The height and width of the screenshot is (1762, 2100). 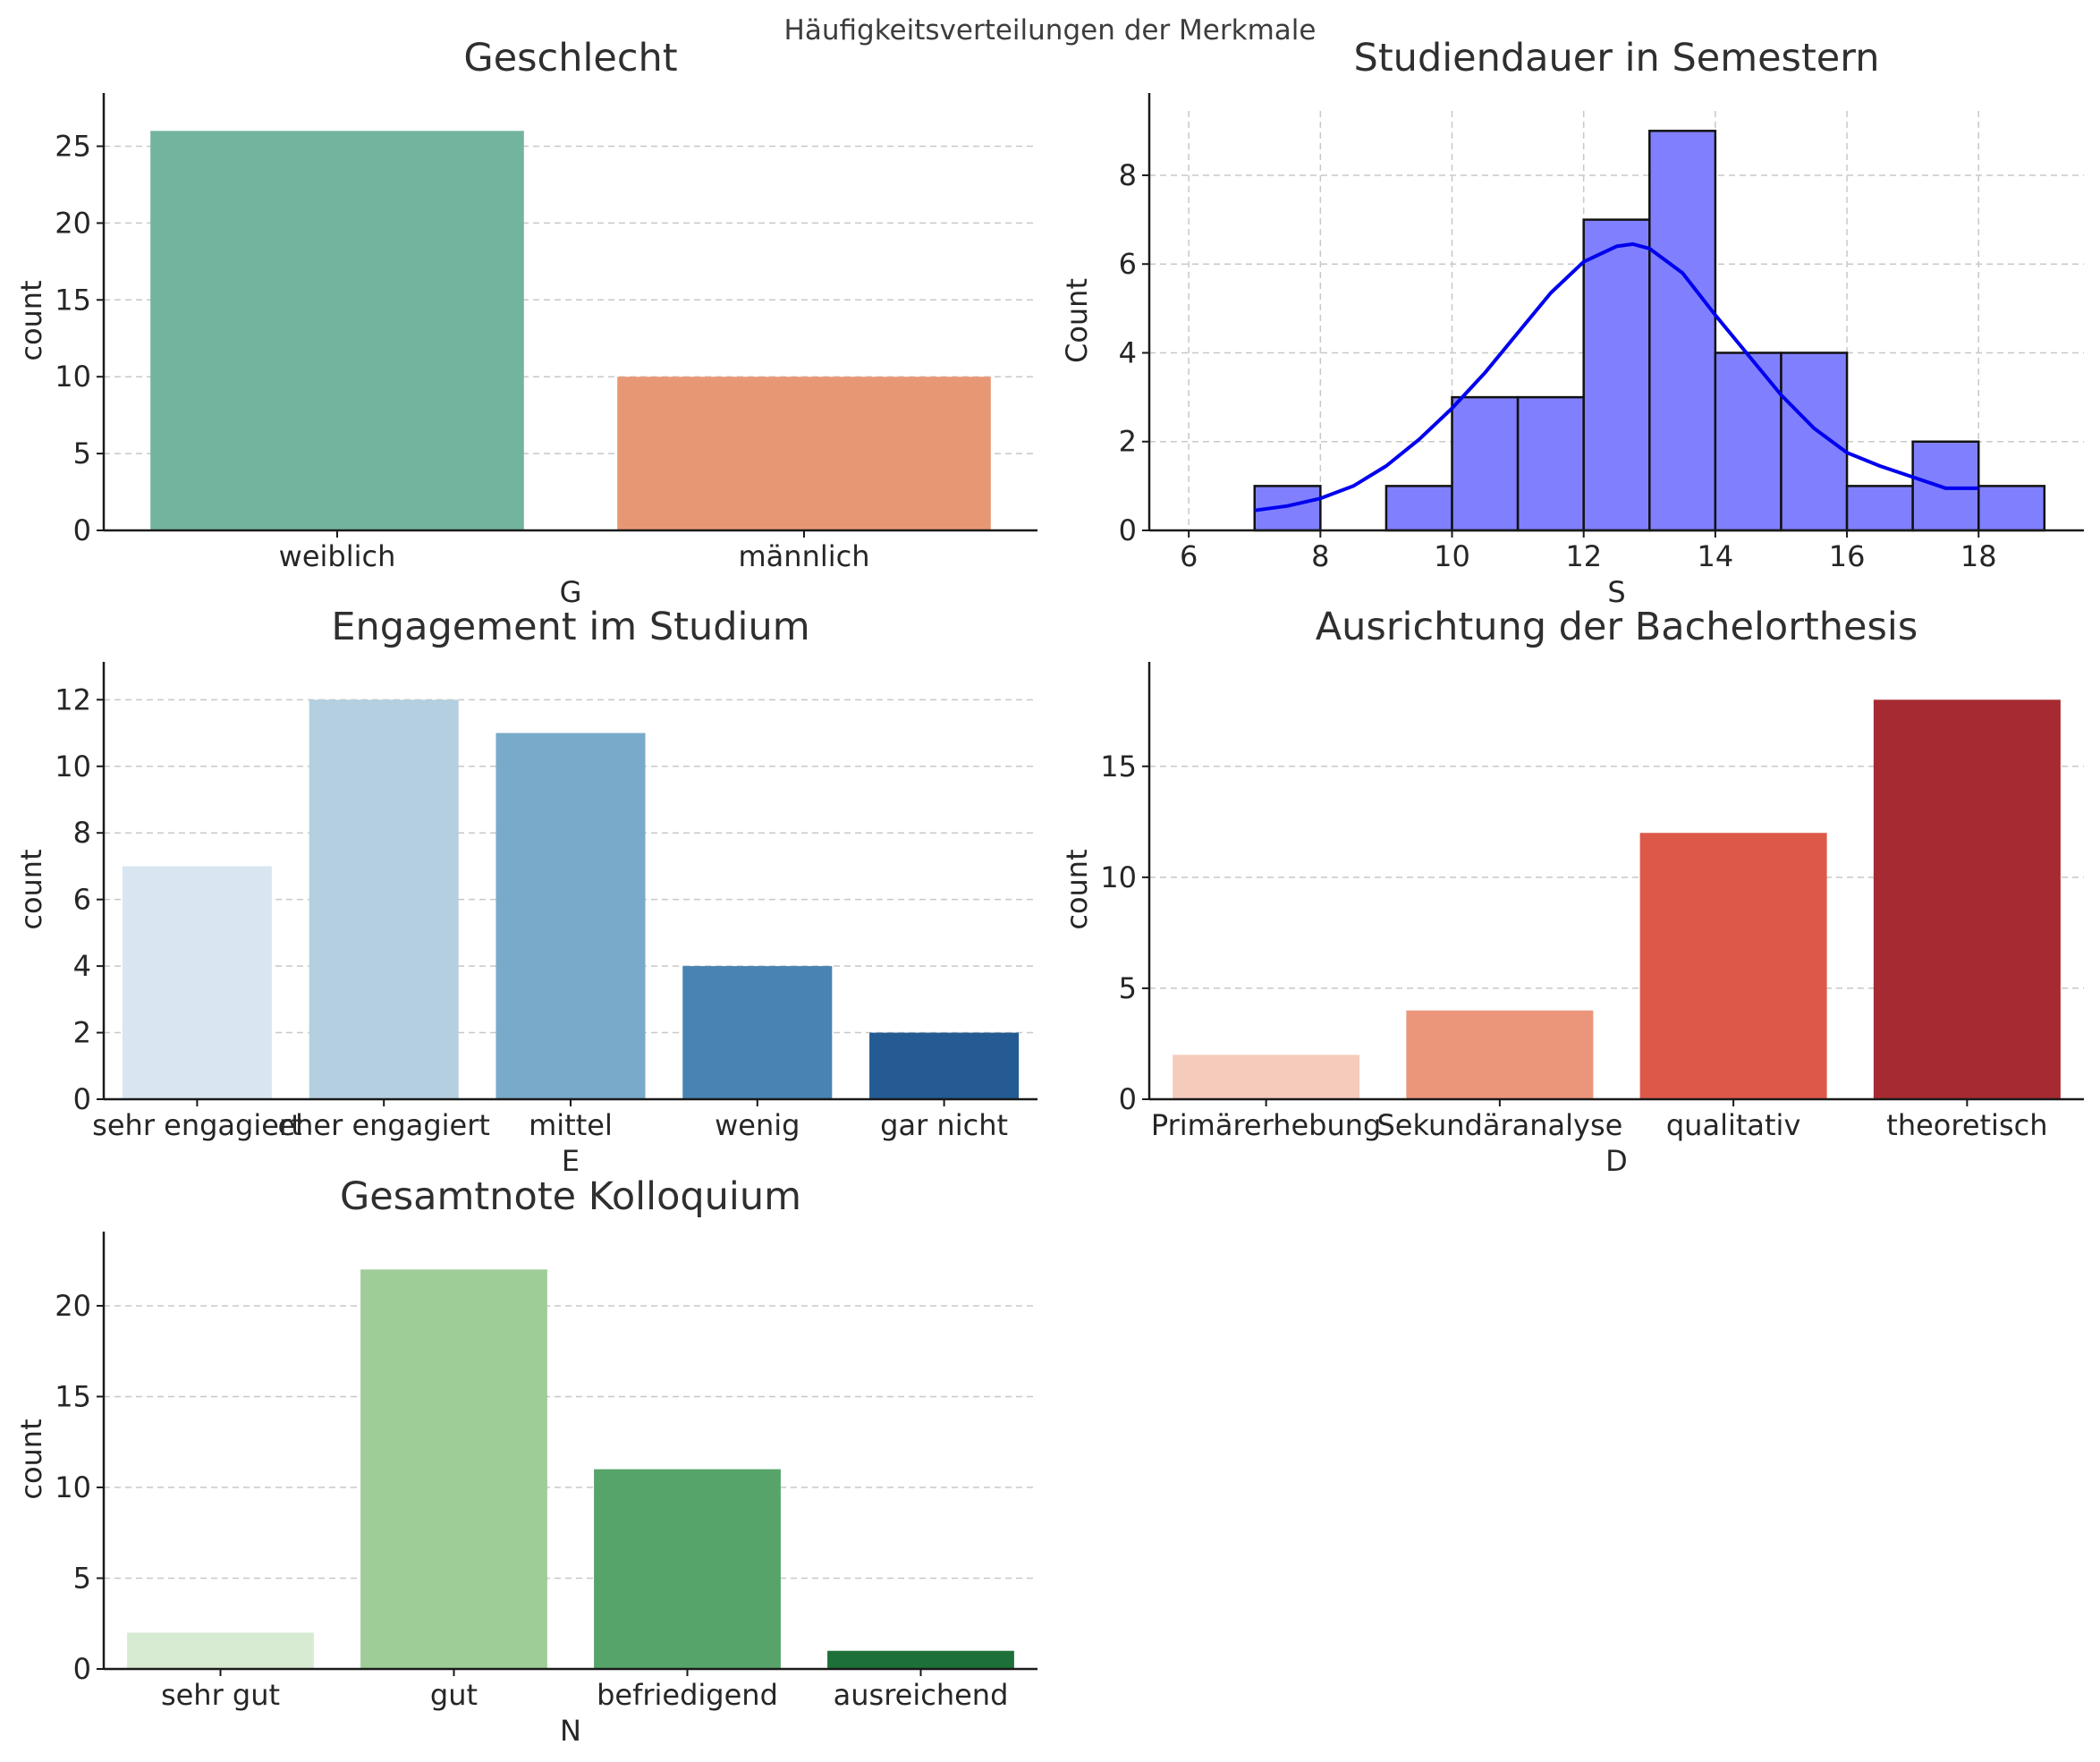 I want to click on x-tick-label: 8, so click(x=1320, y=556).